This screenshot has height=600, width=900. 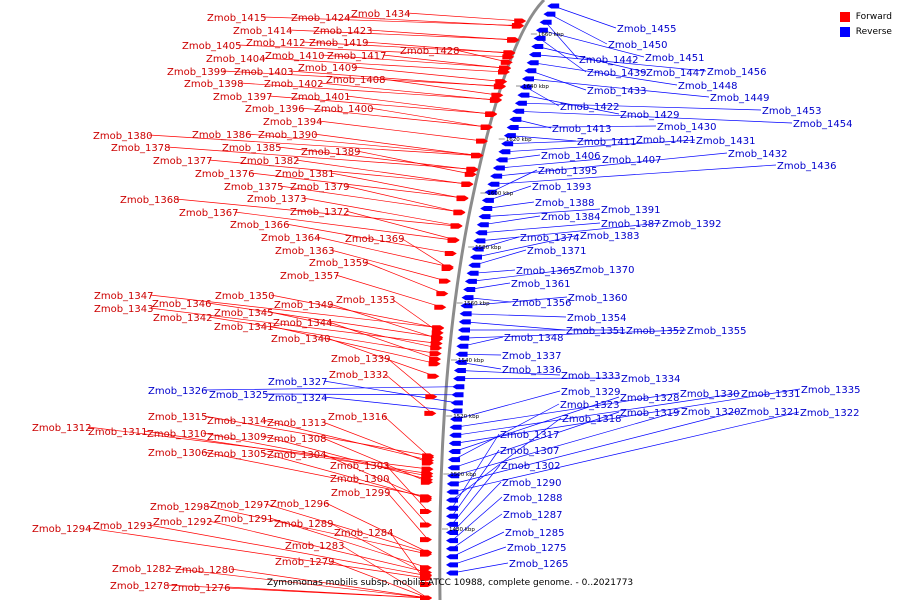 What do you see at coordinates (328, 68) in the screenshot?
I see `forward-gene-label: Zmob_1409` at bounding box center [328, 68].